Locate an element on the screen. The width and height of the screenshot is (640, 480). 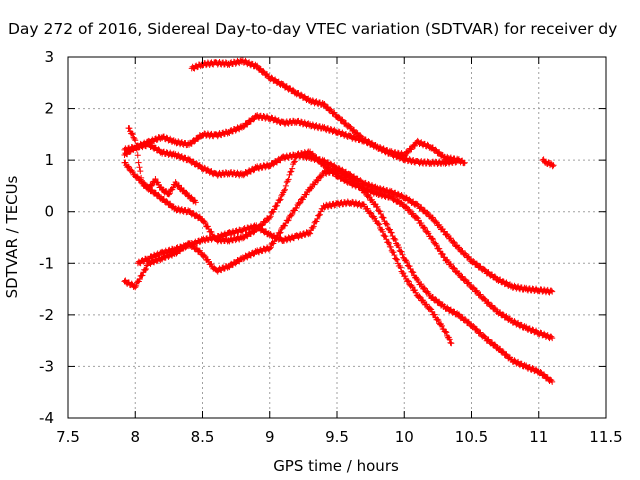
y-axis-label: SDTVAR / TECUs is located at coordinates (12, 236).